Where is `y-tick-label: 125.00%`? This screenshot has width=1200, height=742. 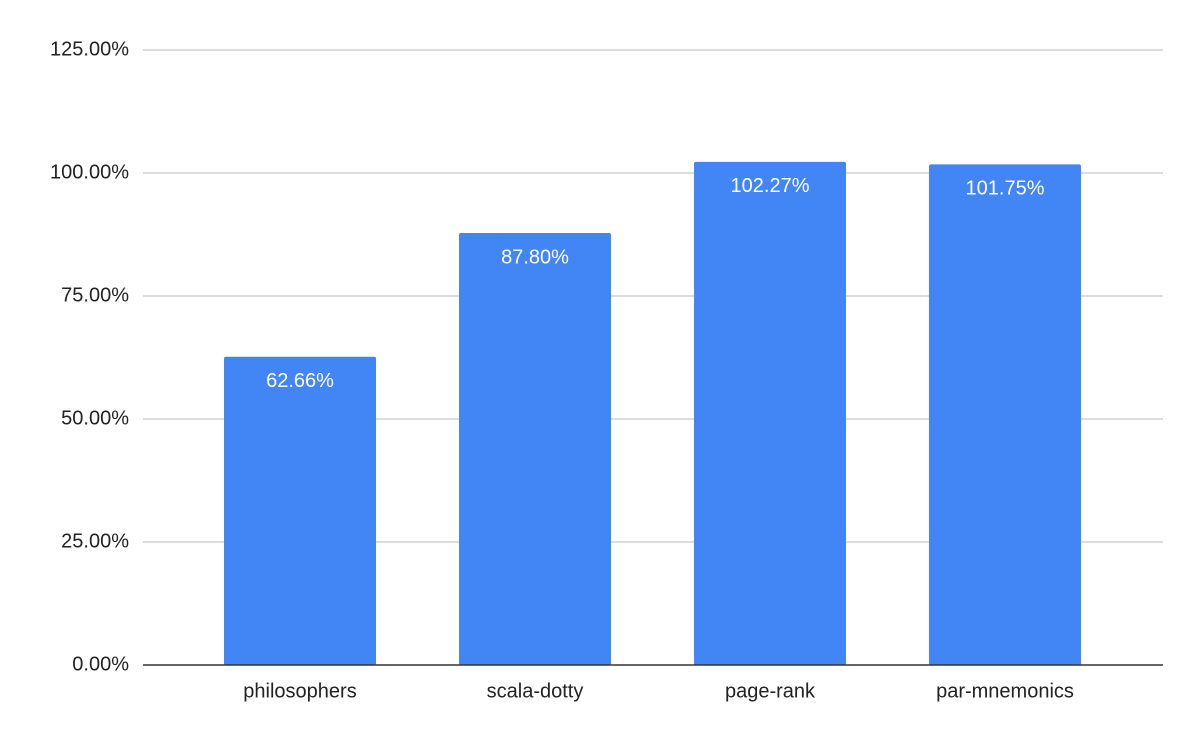 y-tick-label: 125.00% is located at coordinates (89, 49).